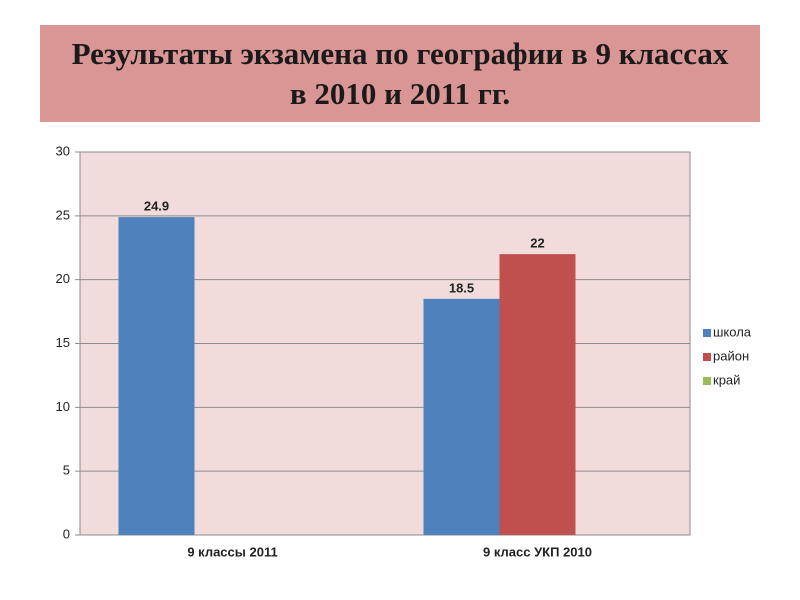 The height and width of the screenshot is (600, 800). Describe the element at coordinates (461, 287) in the screenshot. I see `value-label: 18.5` at that location.